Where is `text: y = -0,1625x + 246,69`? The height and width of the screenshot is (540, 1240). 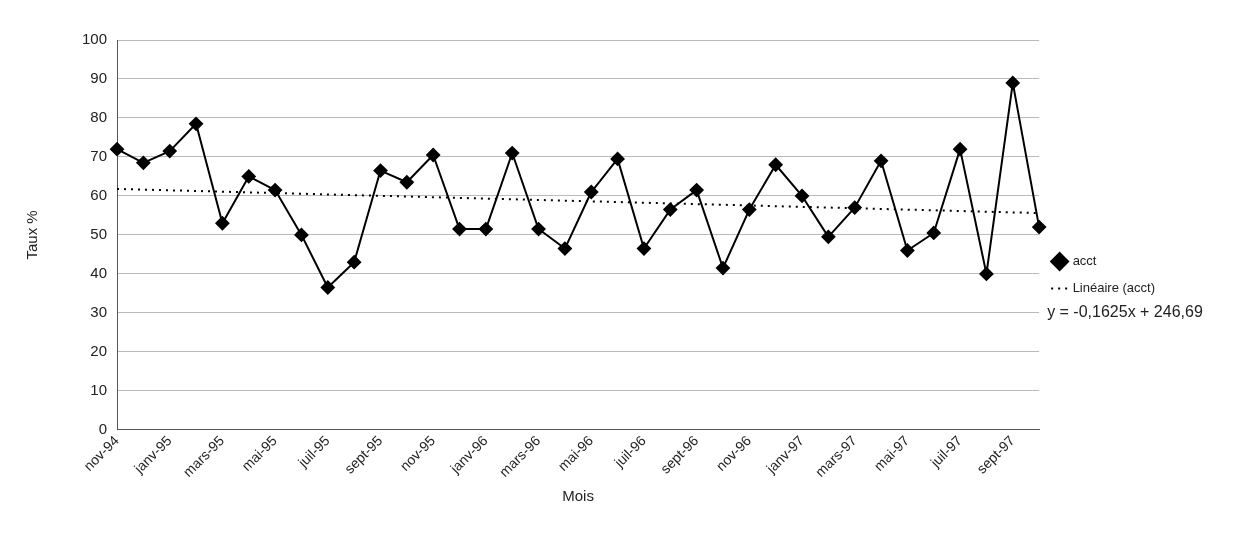
text: y = -0,1625x + 246,69 is located at coordinates (1125, 312).